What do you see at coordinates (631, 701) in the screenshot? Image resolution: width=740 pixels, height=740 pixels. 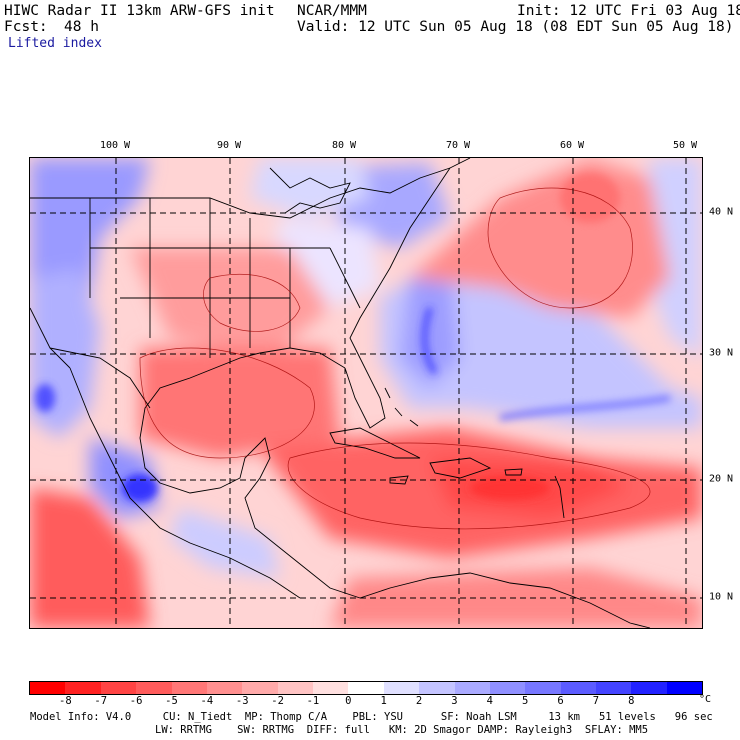 I see `colorbar-tick-label: 8` at bounding box center [631, 701].